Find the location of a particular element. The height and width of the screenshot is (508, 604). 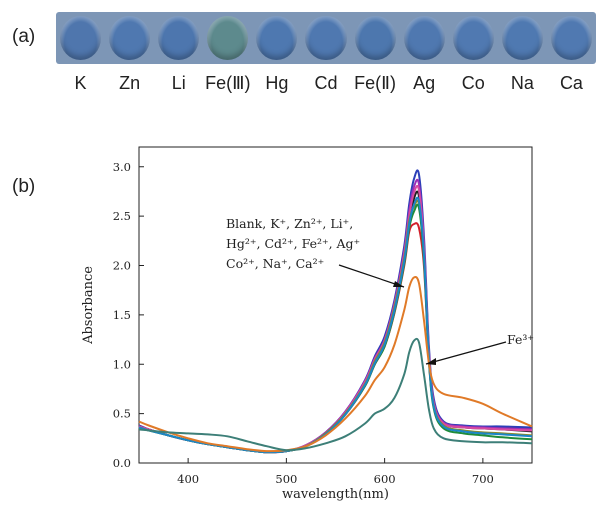

annotation-fe3-arrowhead is located at coordinates (431, 361).